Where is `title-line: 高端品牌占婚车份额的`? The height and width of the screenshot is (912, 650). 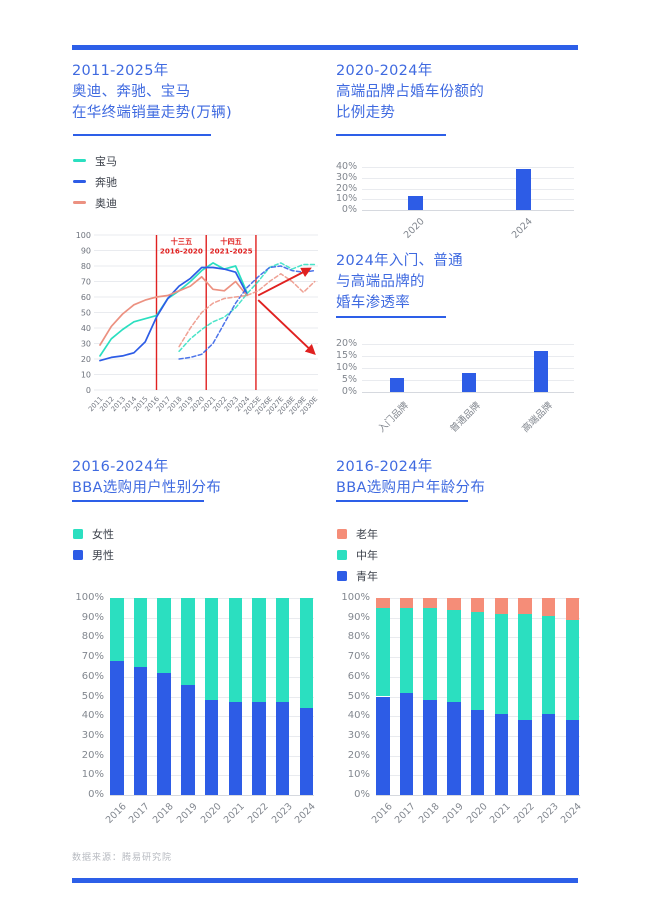 title-line: 高端品牌占婚车份额的 is located at coordinates (410, 92).